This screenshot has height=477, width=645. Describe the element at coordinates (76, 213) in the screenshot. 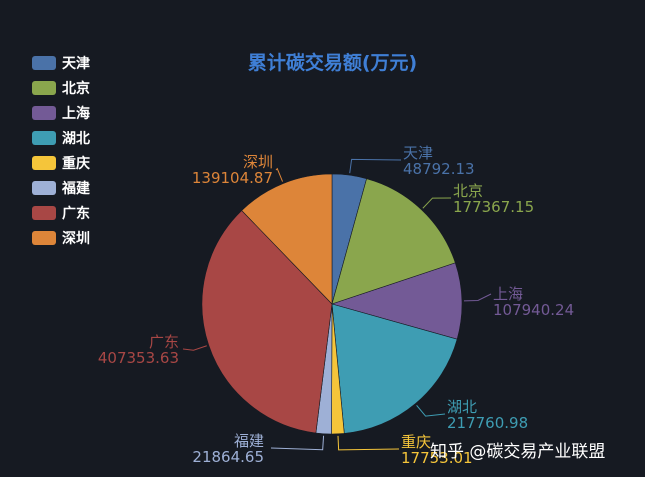

I see `legend-label: 广东` at that location.